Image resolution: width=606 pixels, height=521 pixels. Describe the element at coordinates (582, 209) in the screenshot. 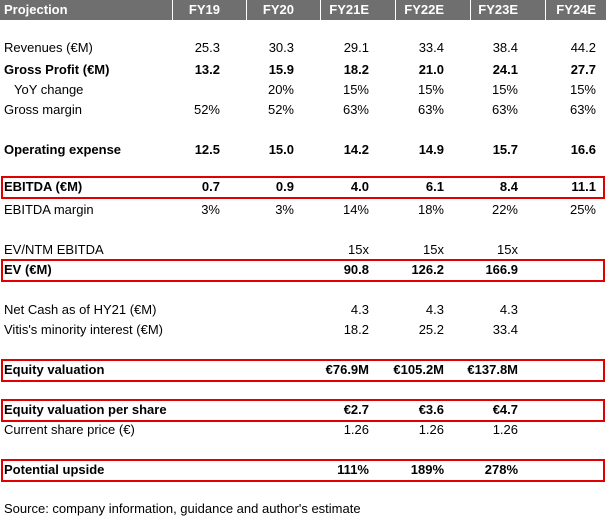

I see `row-value: 25%` at that location.